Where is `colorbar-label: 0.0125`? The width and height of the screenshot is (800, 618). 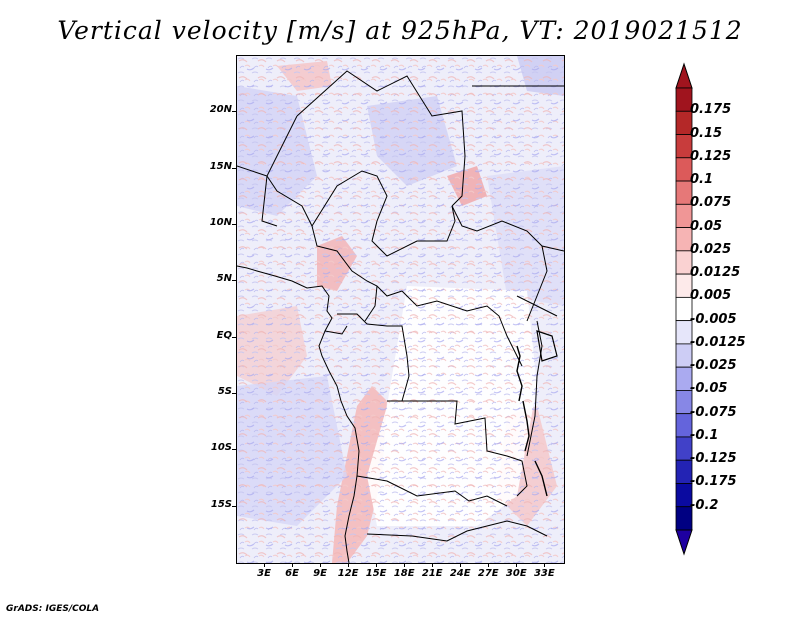 colorbar-label: 0.0125 is located at coordinates (715, 273).